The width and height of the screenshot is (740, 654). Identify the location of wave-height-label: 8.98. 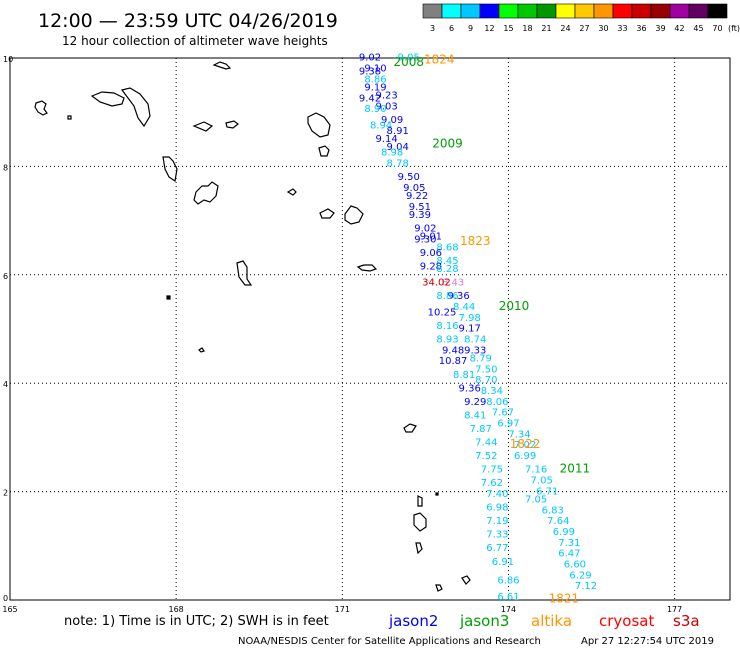
(392, 153).